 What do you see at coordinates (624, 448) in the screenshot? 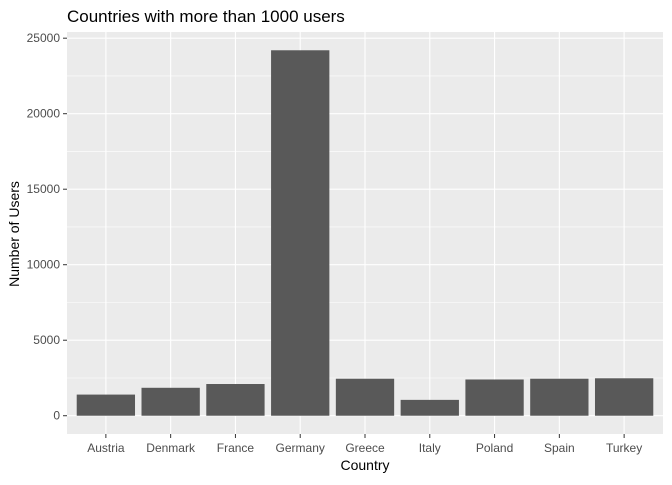
I see `x-tick-label: Turkey` at bounding box center [624, 448].